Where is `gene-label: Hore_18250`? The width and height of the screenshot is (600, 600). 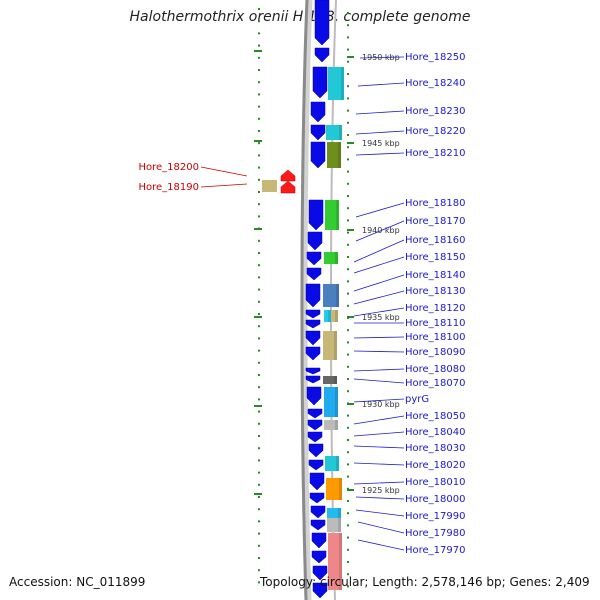 gene-label: Hore_18250 is located at coordinates (435, 57).